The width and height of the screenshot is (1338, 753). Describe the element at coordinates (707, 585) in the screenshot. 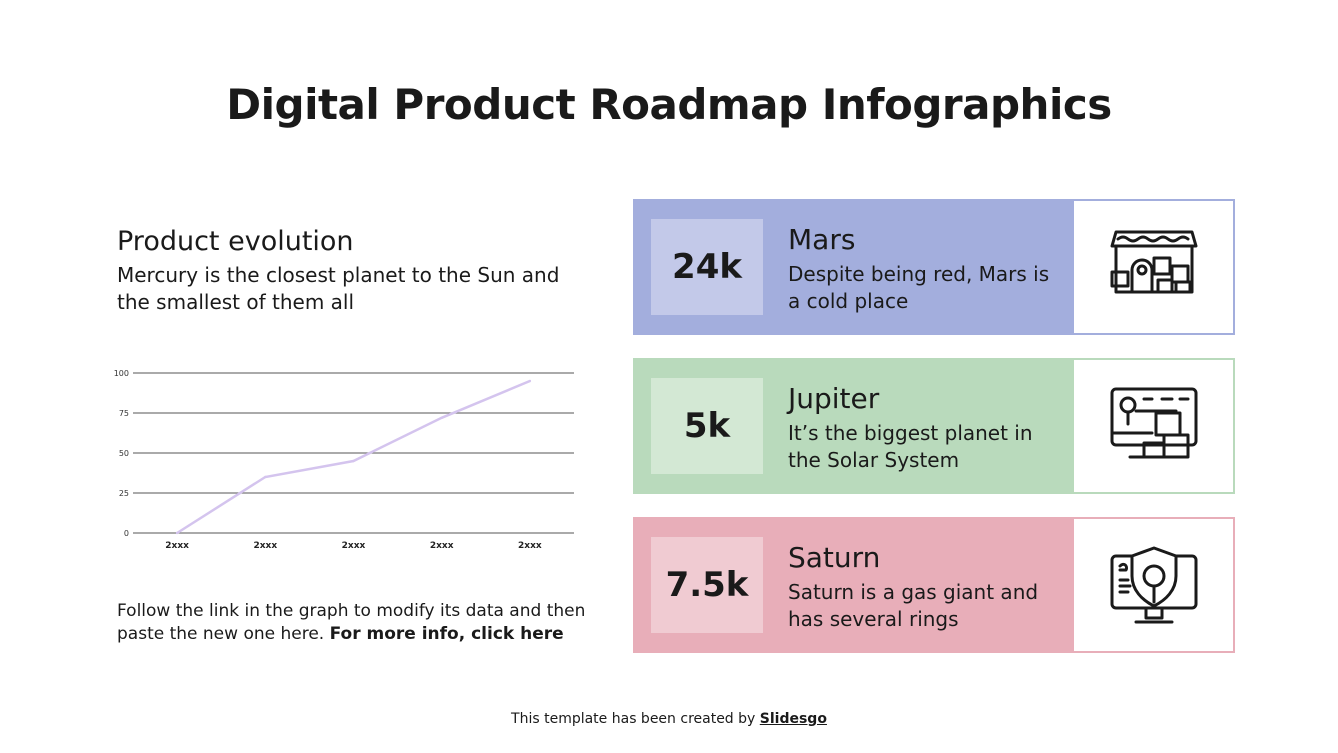

I see `stat-value: 7.5k` at that location.